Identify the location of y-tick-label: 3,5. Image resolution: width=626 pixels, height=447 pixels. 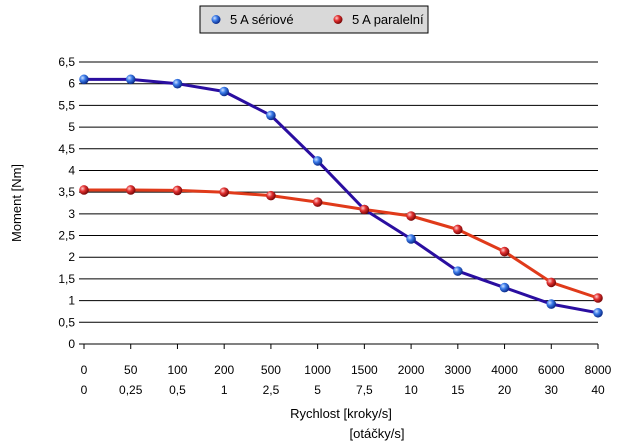
(66, 192).